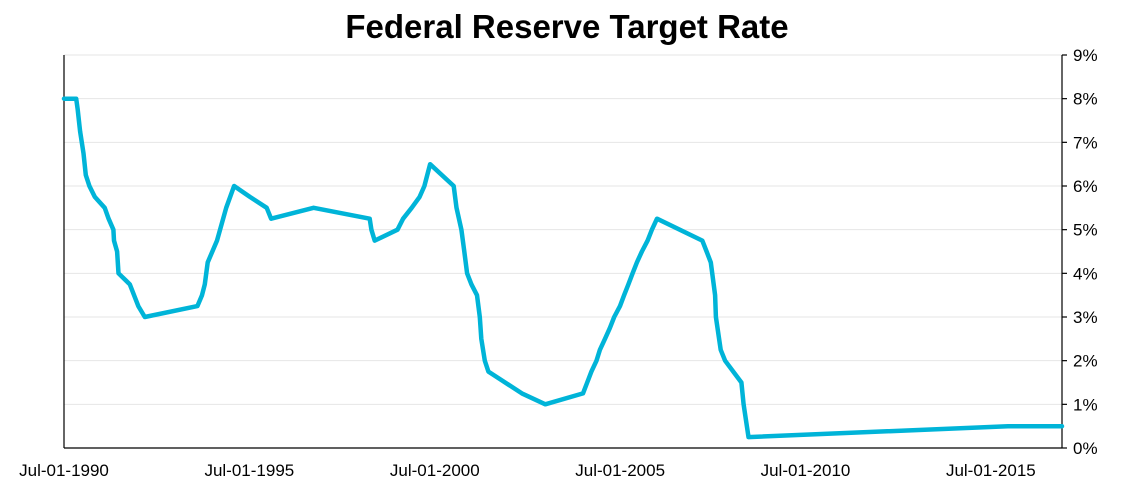 This screenshot has width=1128, height=501. Describe the element at coordinates (991, 470) in the screenshot. I see `x-tick-label: Jul-01-2015` at that location.